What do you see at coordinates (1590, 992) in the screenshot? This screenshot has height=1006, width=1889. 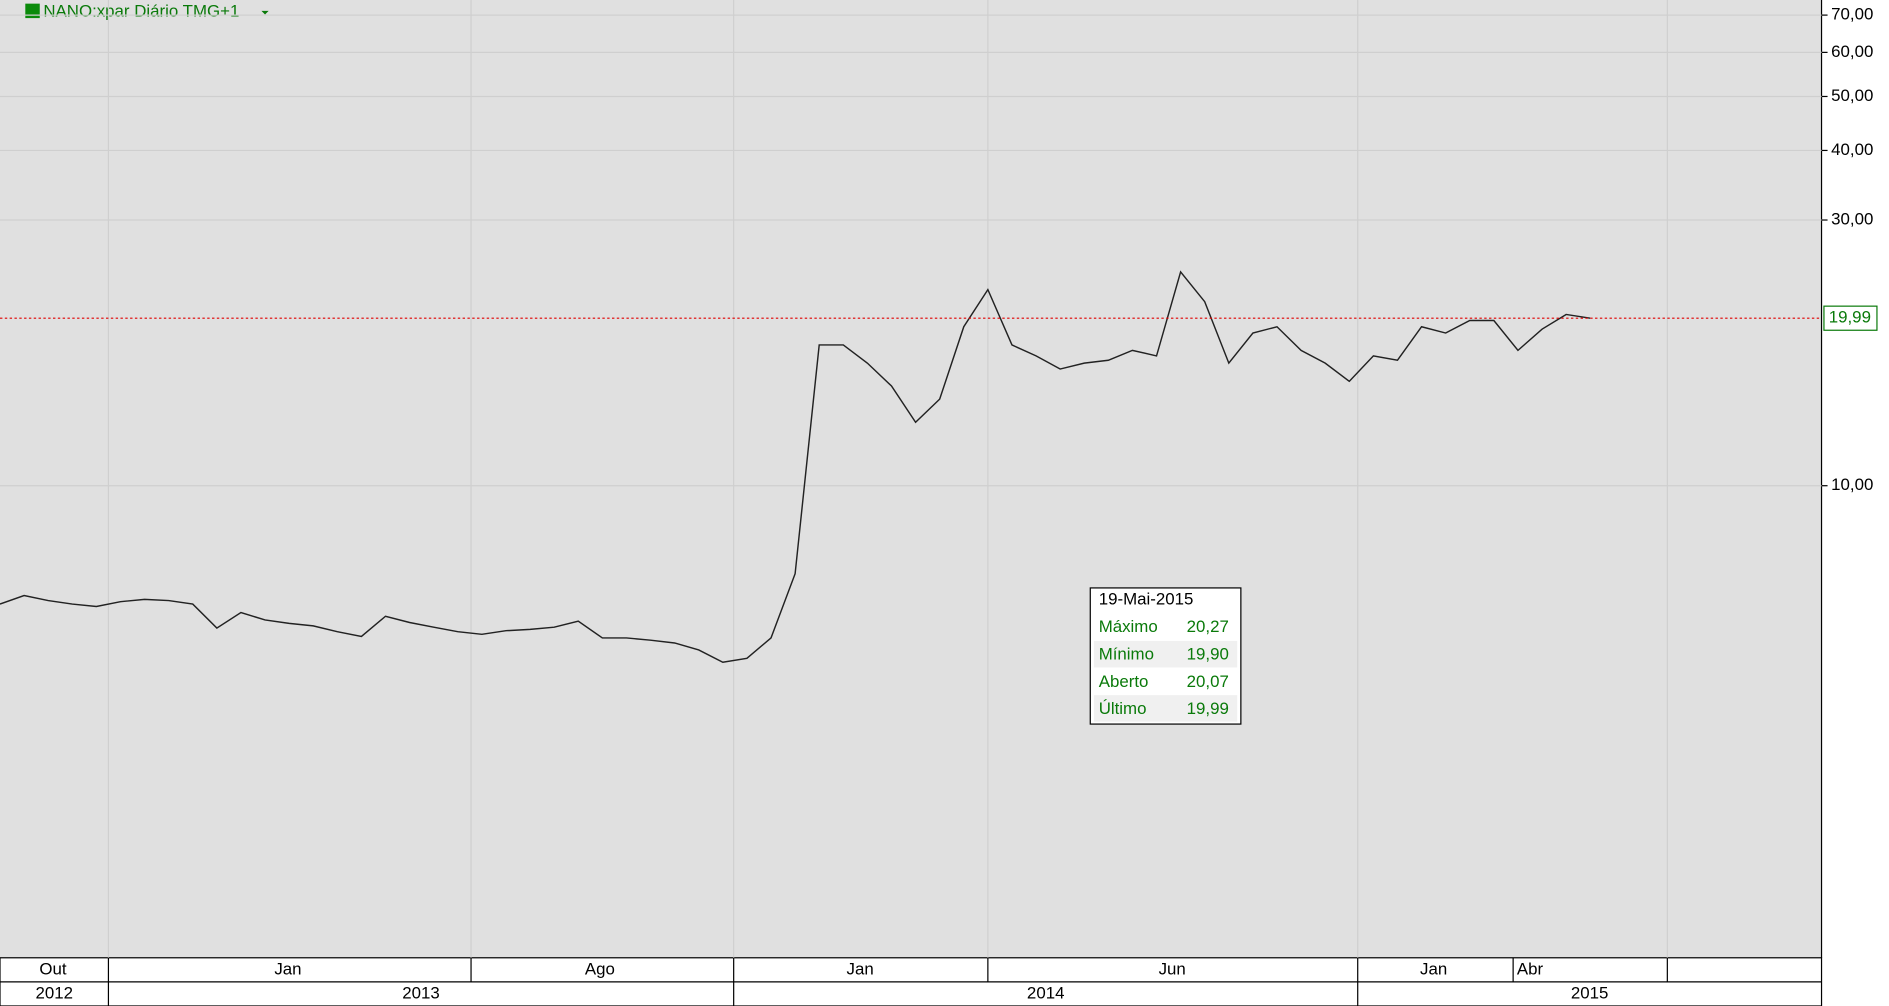 I see `year-label: 2015` at bounding box center [1590, 992].